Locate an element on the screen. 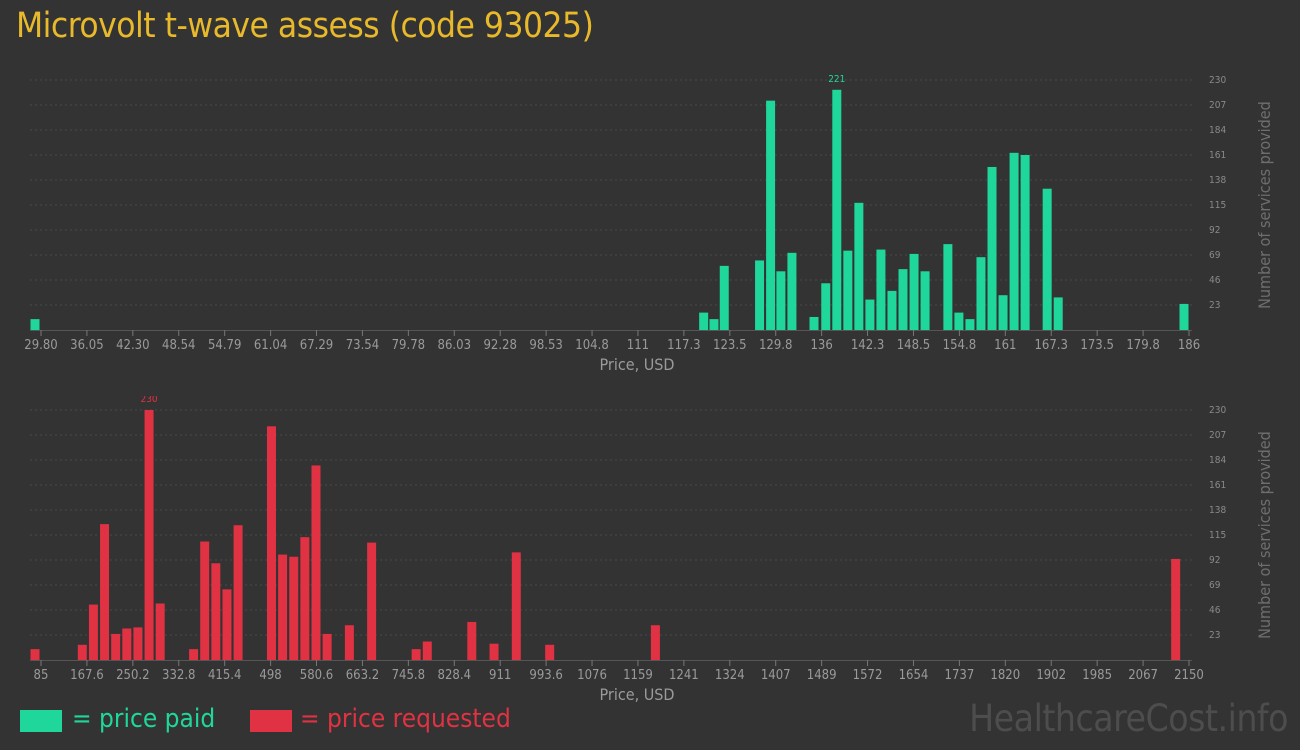 The height and width of the screenshot is (750, 1300). x-tick-label: 332.8 is located at coordinates (178, 675).